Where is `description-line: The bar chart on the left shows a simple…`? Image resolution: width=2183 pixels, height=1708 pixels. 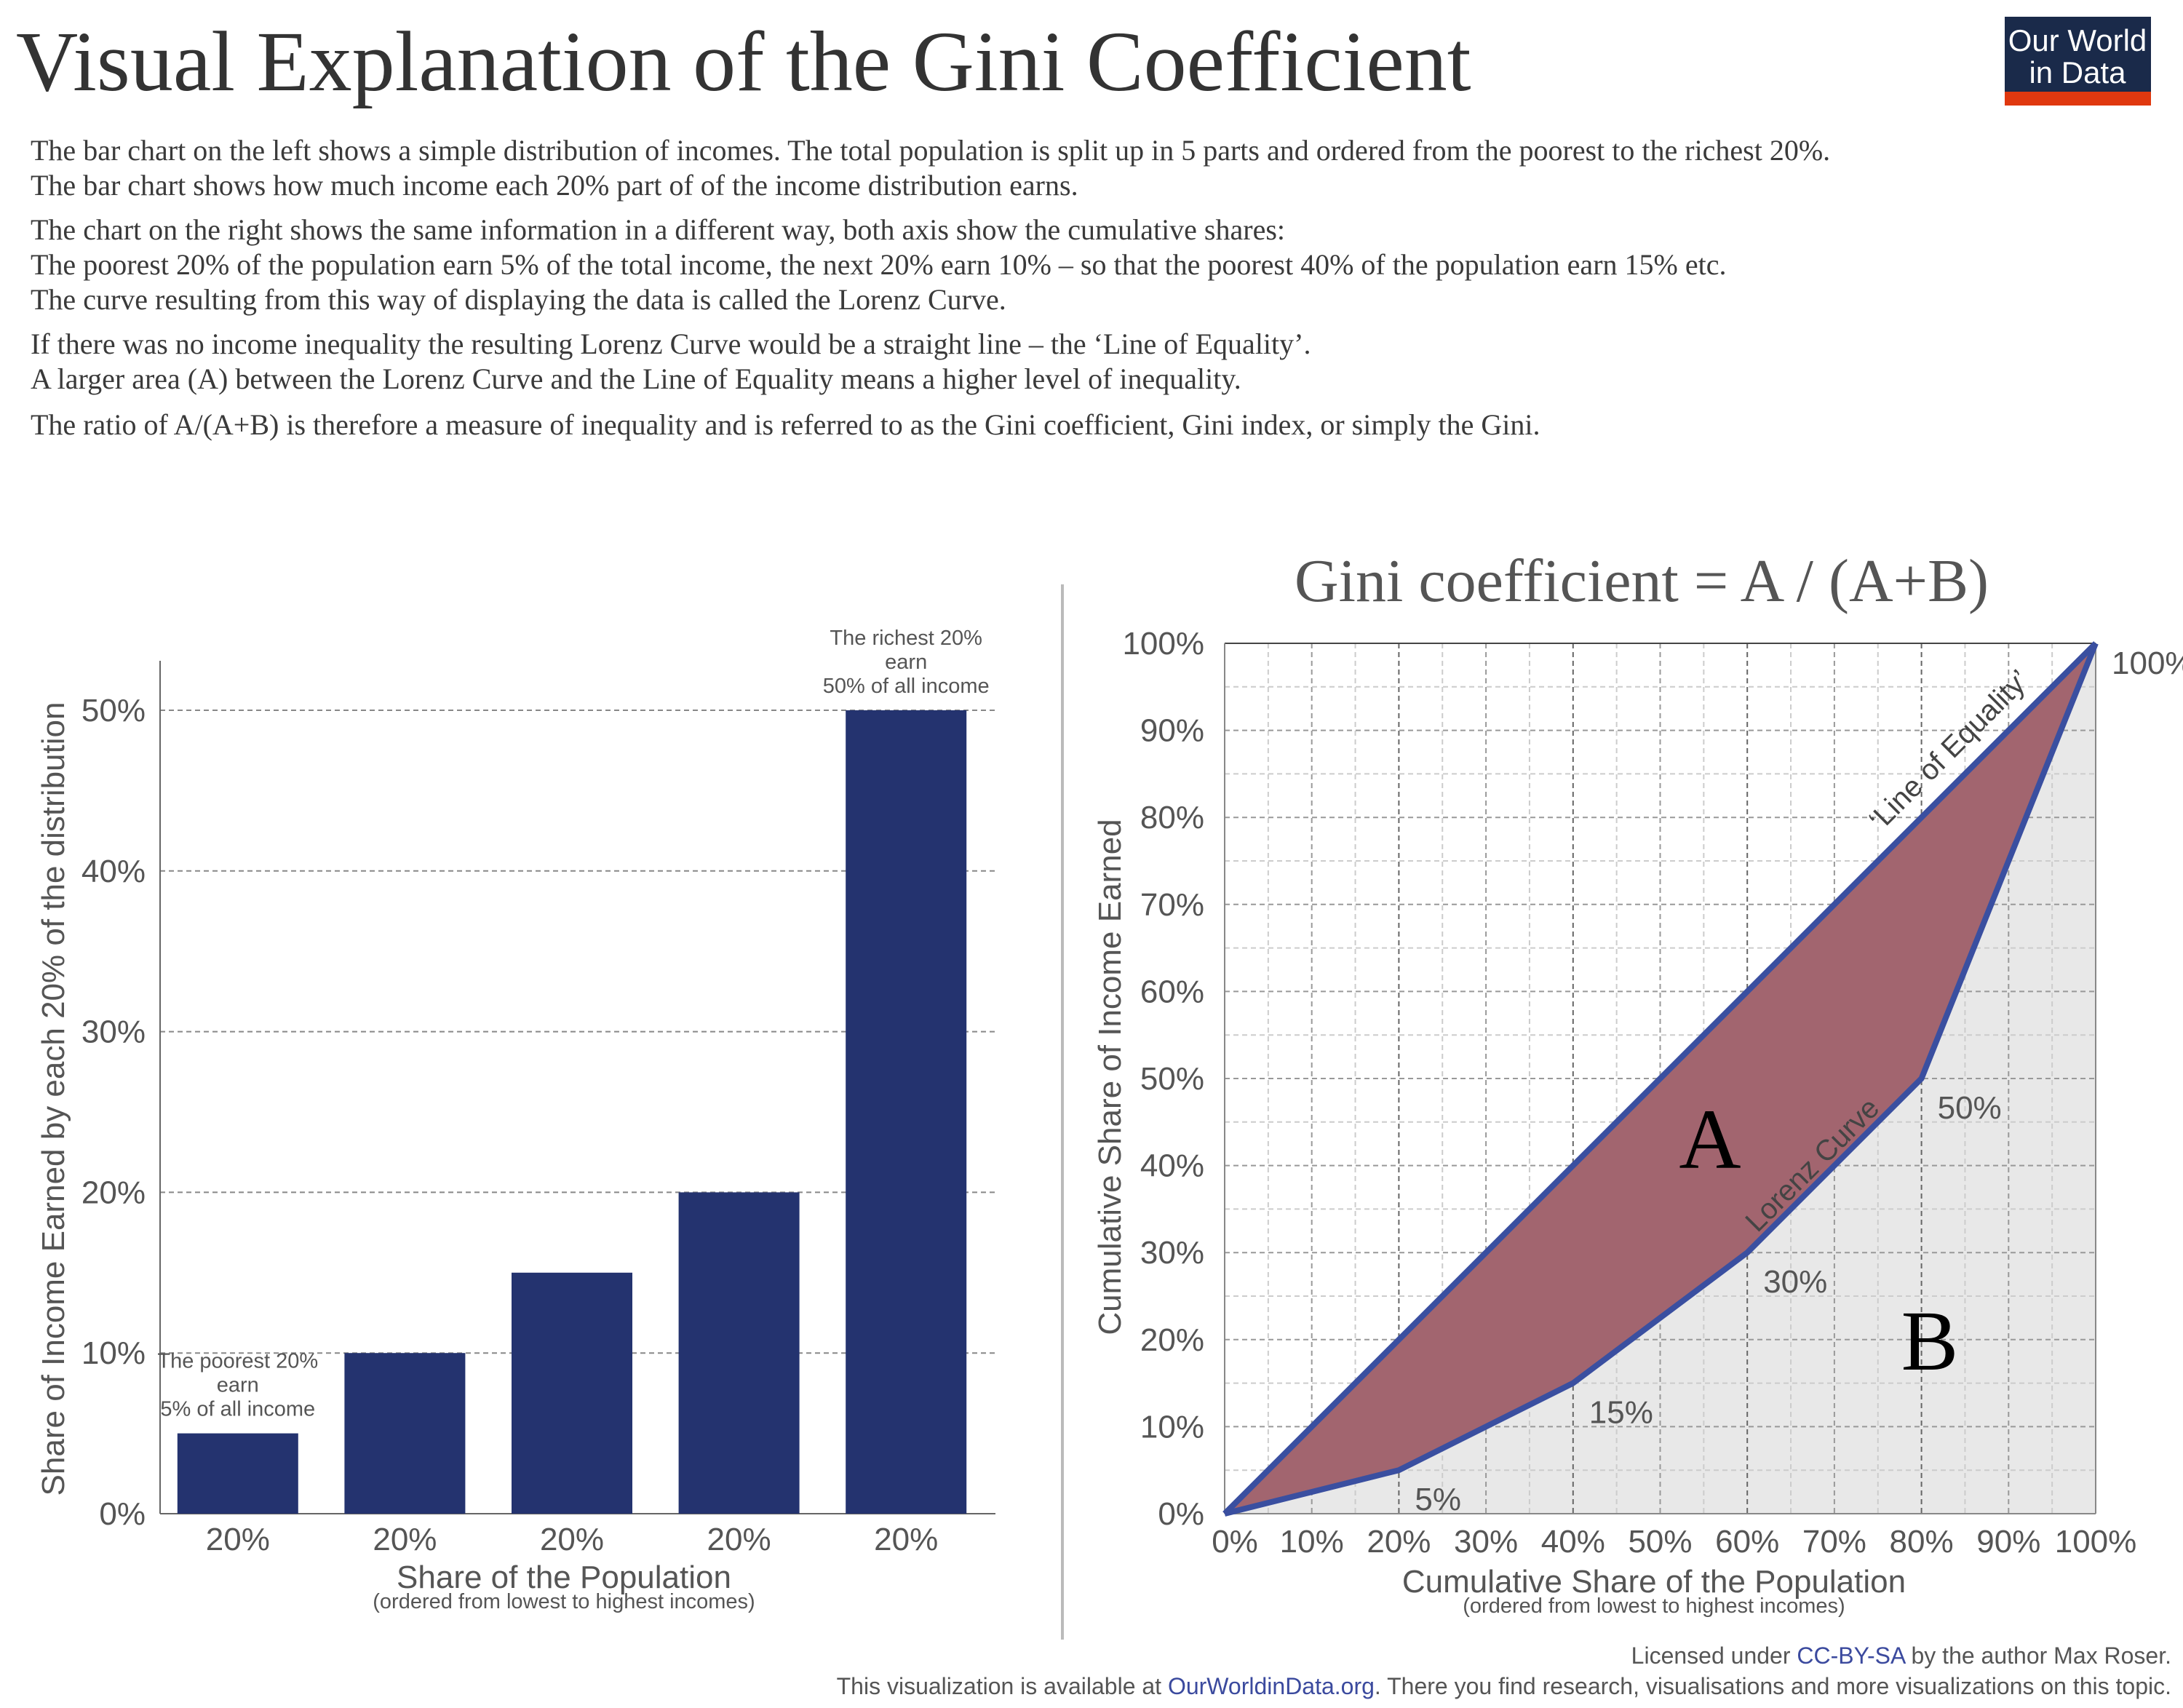 description-line: The bar chart on the left shows a simple… is located at coordinates (931, 150).